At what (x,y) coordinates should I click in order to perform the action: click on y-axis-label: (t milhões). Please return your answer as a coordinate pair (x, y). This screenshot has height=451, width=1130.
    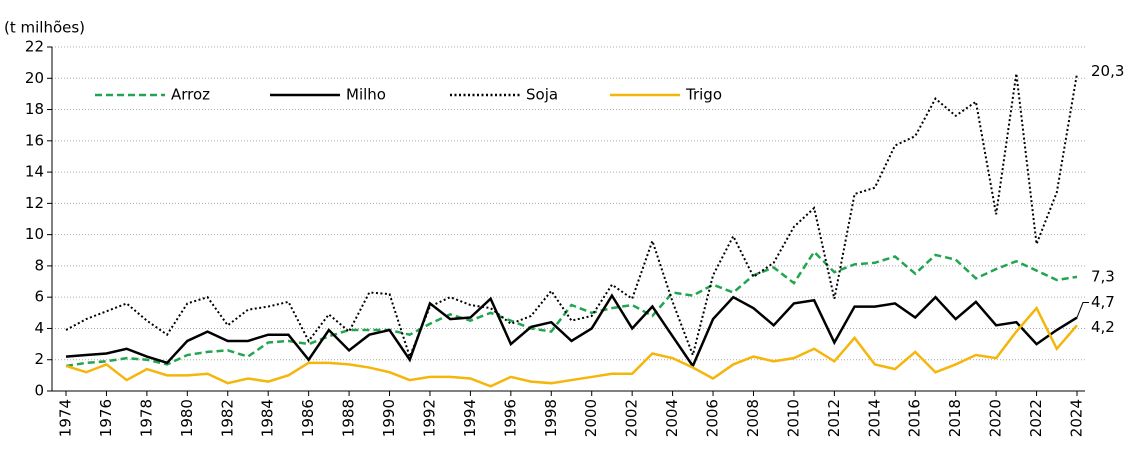
    Looking at the image, I should click on (44, 28).